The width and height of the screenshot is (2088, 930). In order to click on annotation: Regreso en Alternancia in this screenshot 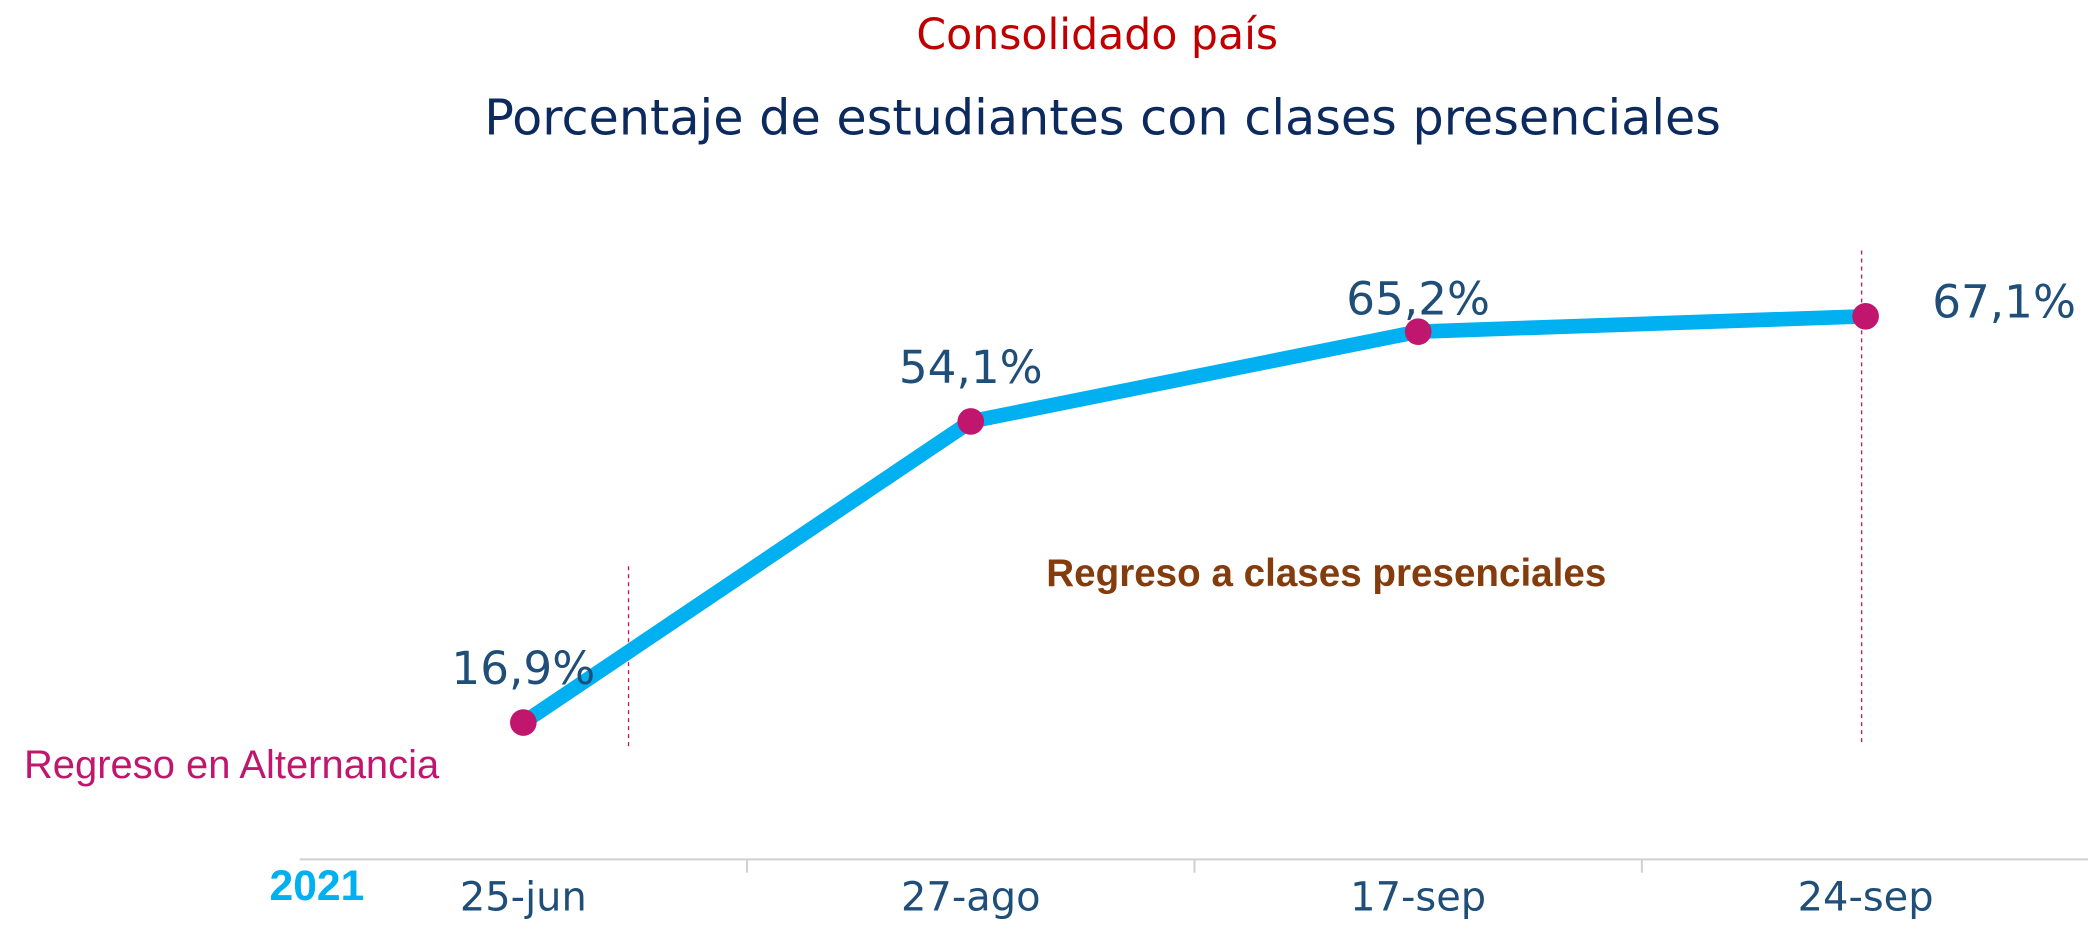, I will do `click(232, 765)`.